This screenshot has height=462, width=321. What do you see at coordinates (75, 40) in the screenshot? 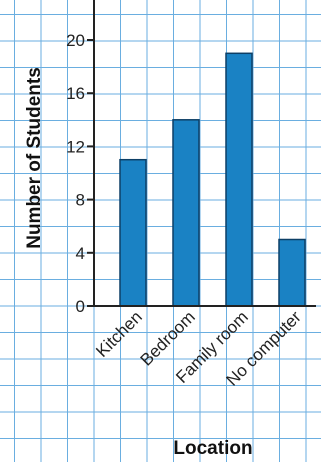
I see `y-tick-label: 20` at bounding box center [75, 40].